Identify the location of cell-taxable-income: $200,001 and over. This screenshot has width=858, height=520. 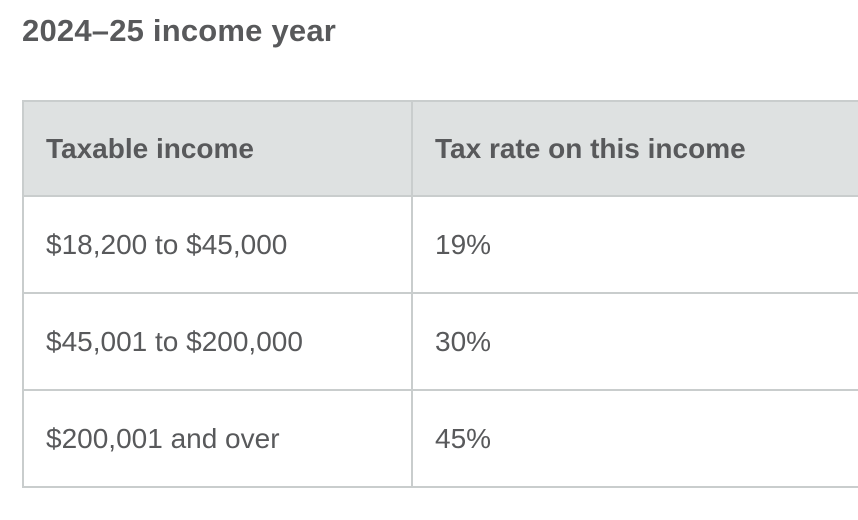
(217, 438).